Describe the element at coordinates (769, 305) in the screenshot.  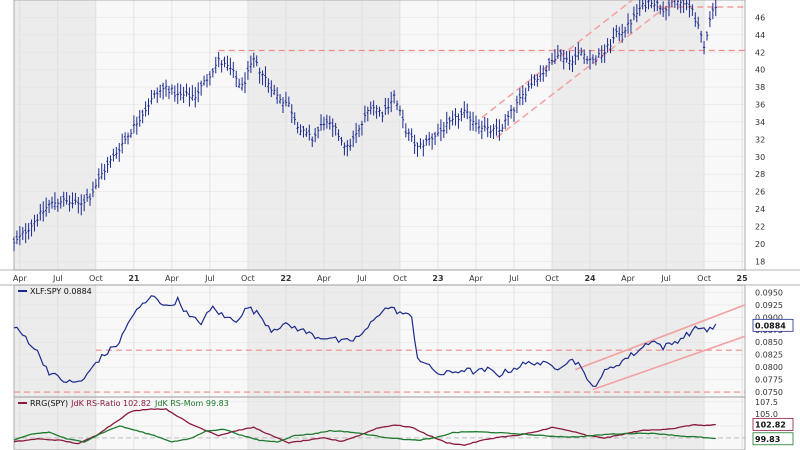
I see `rs-y-tick-label: 0.0925` at that location.